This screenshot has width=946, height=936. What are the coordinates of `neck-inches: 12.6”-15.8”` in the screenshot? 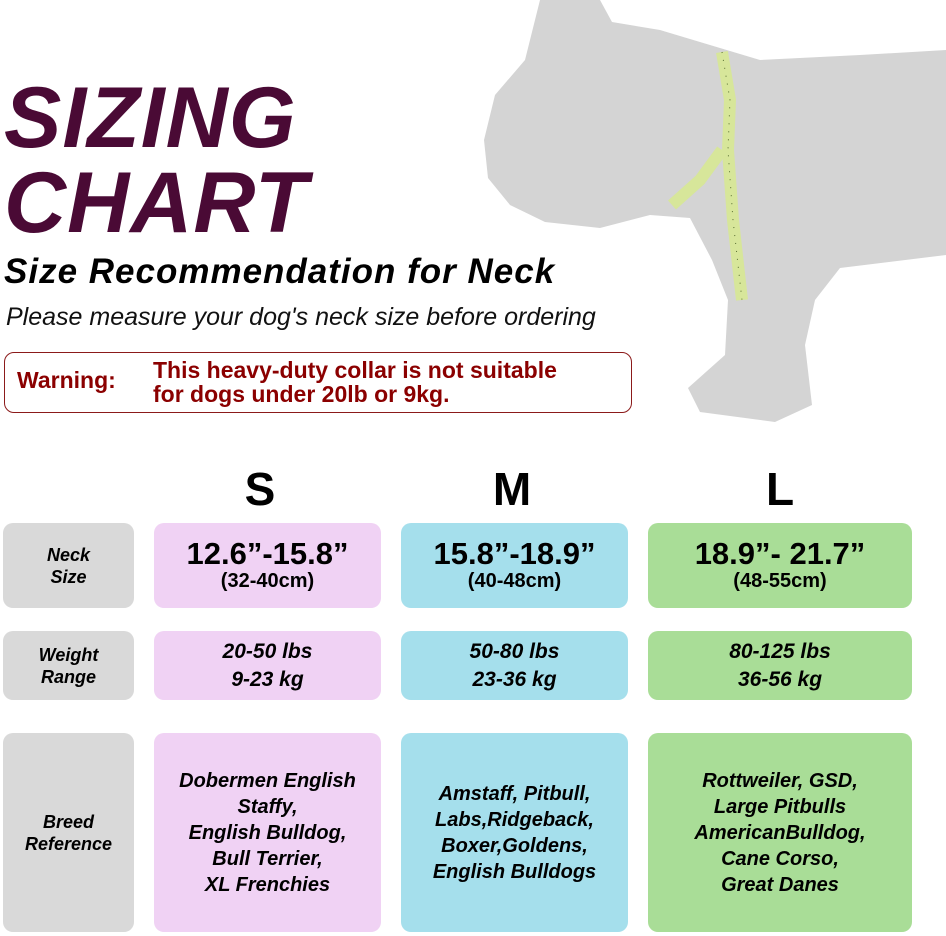 It's located at (267, 553).